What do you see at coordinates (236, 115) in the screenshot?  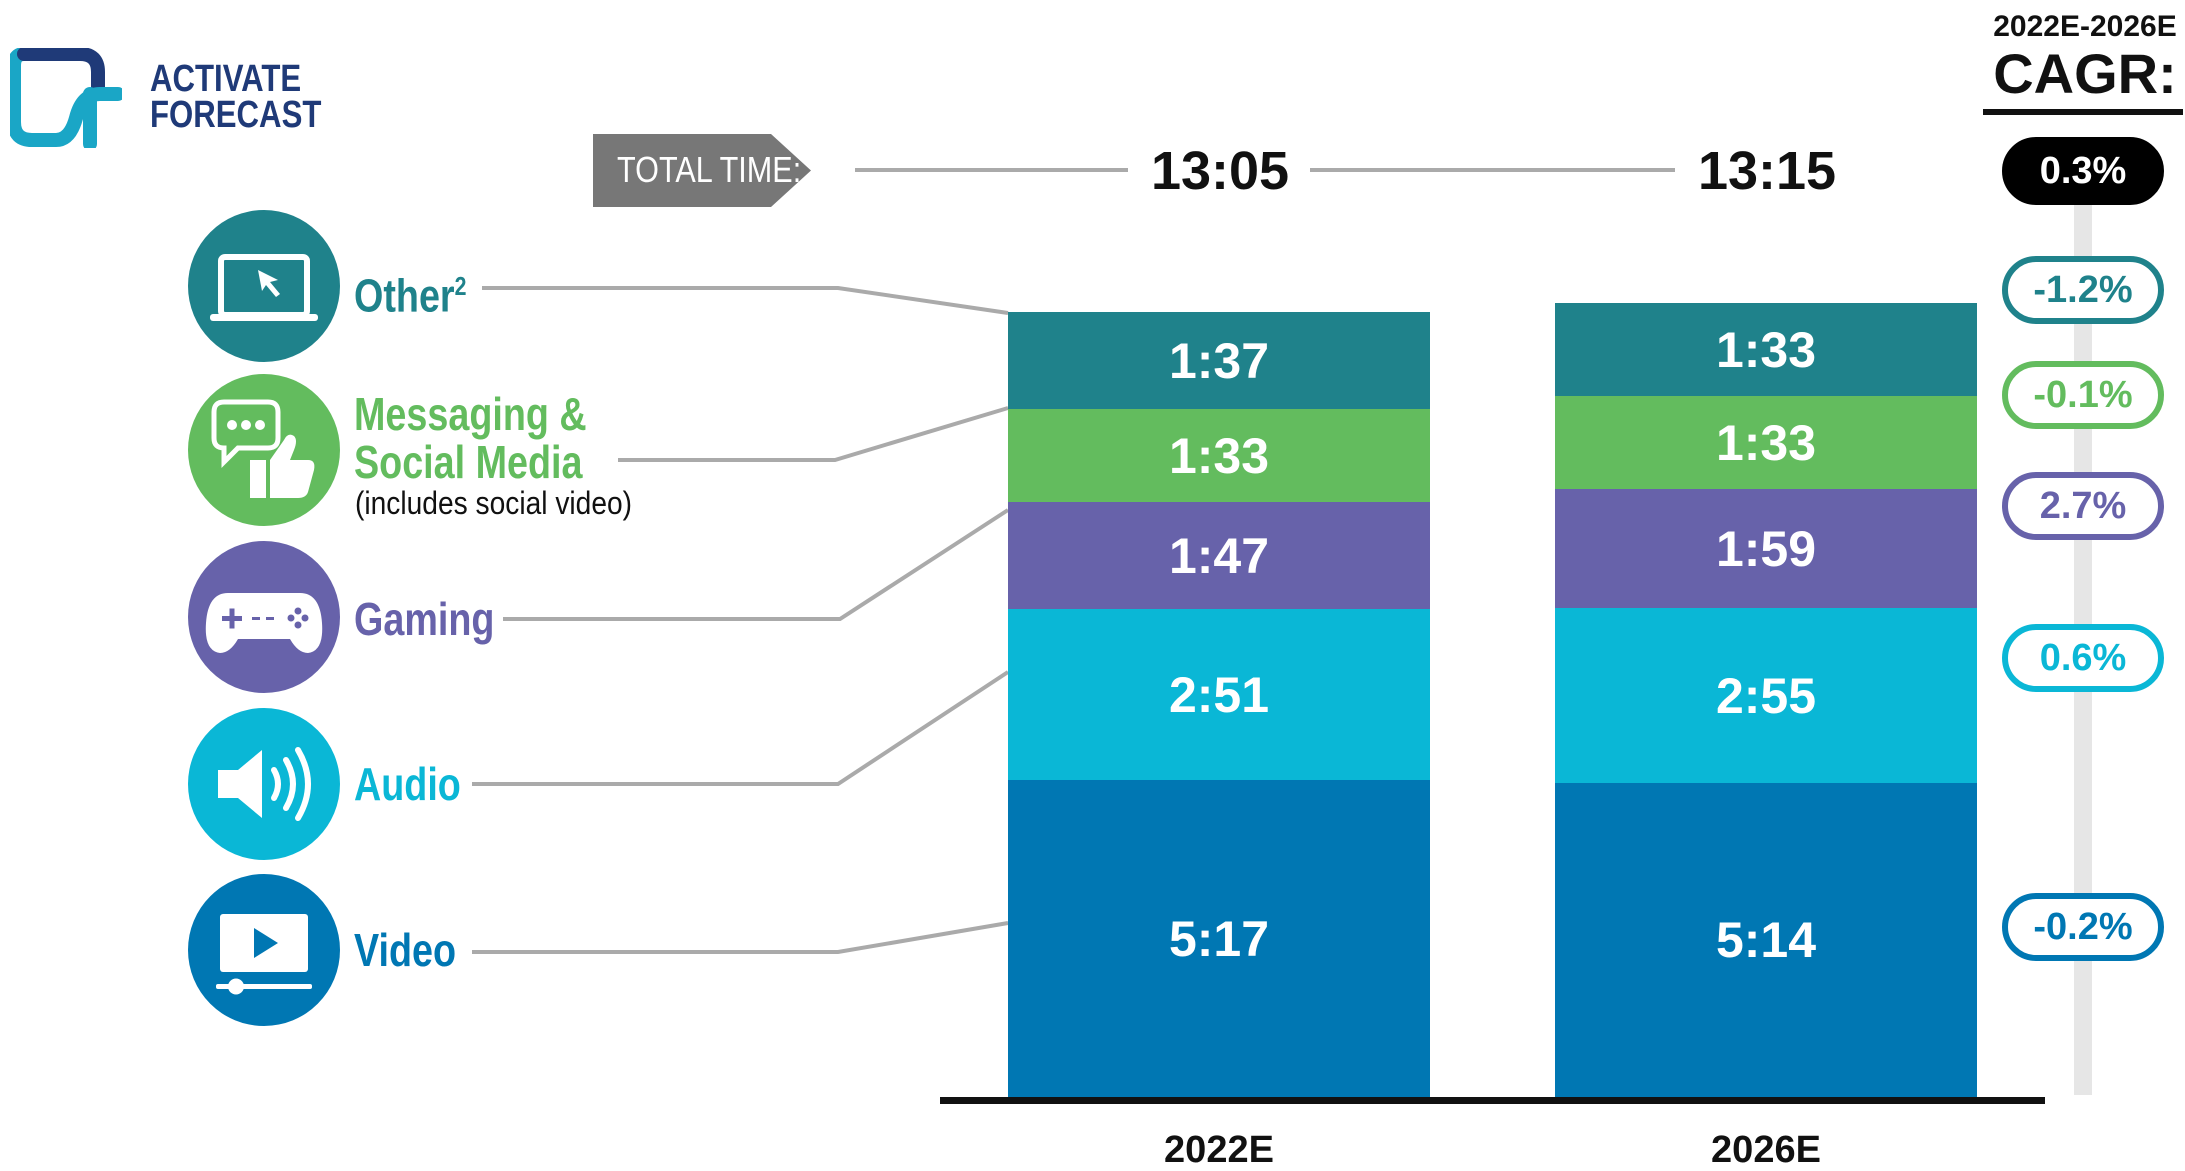 I see `brand-line-2: FORECAST` at bounding box center [236, 115].